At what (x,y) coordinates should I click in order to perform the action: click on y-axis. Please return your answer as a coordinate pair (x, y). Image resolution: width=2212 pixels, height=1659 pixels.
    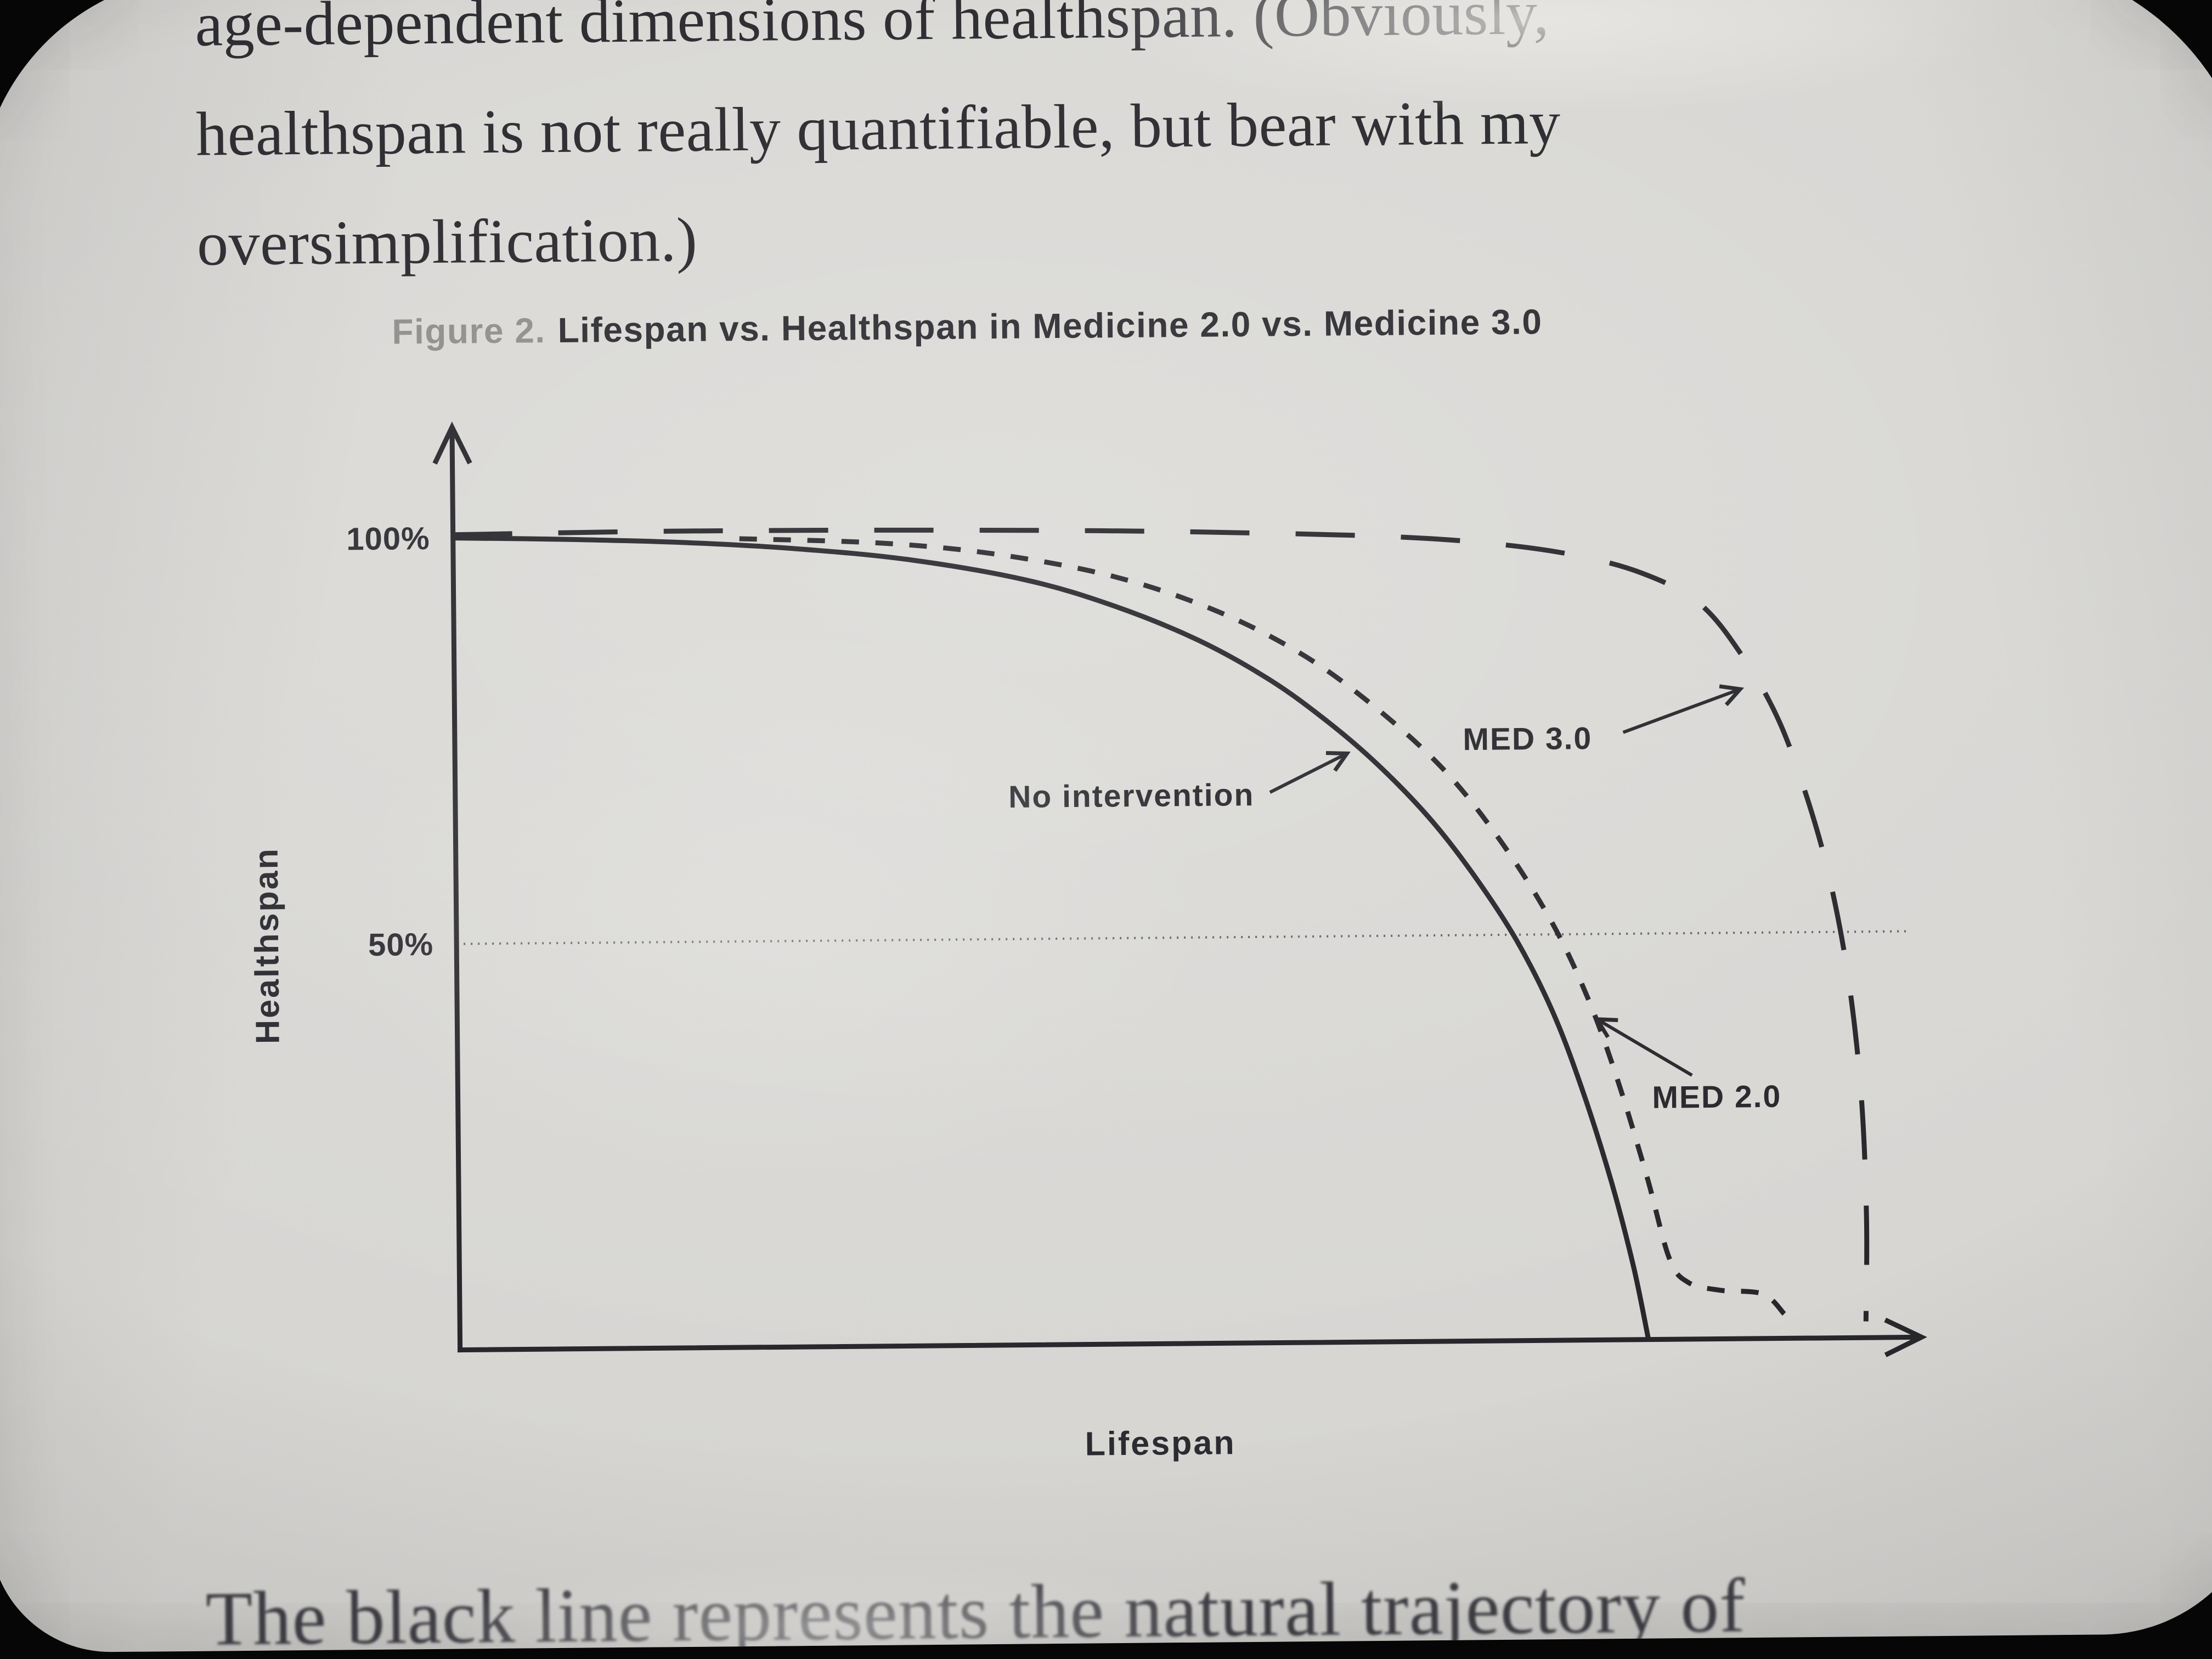
    Looking at the image, I should click on (456, 890).